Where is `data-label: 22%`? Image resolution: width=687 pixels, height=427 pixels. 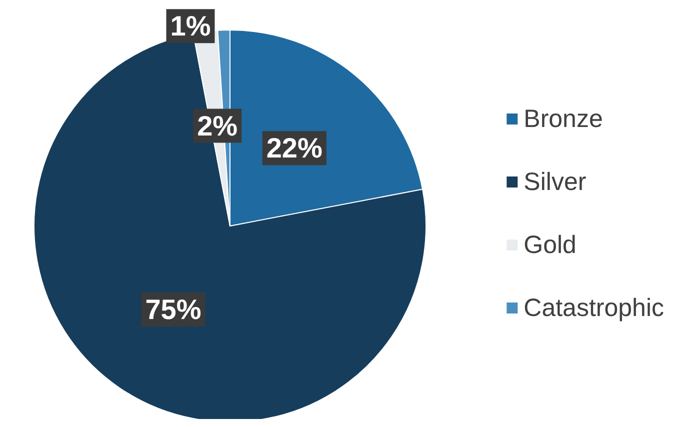 data-label: 22% is located at coordinates (294, 148).